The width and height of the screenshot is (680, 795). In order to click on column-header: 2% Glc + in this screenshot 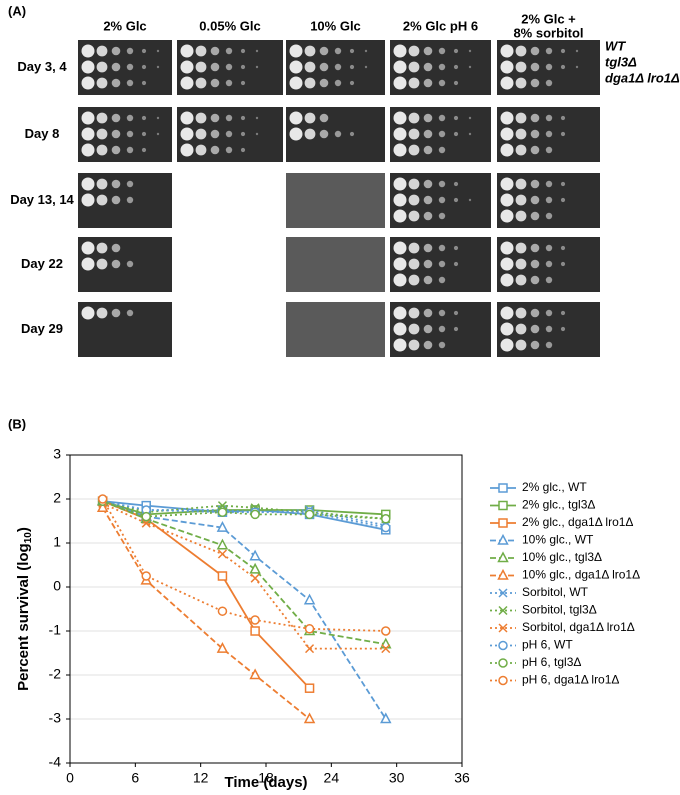, I will do `click(548, 18)`.